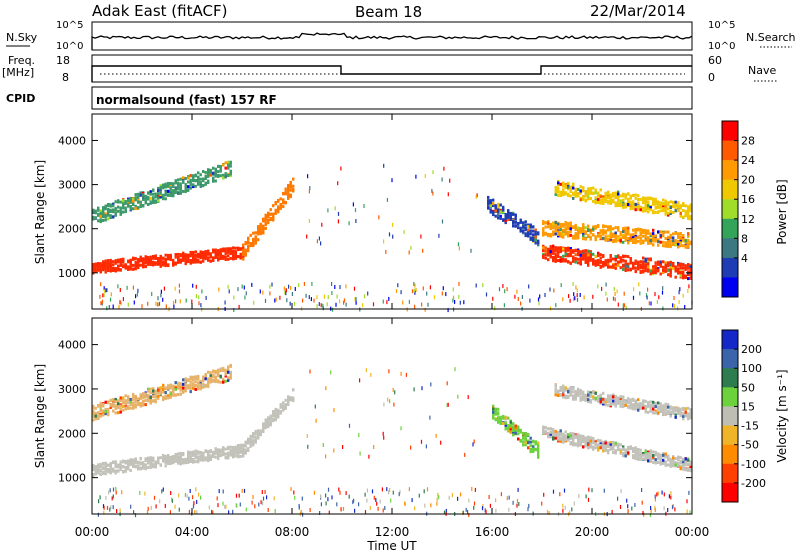 This screenshot has width=800, height=554. Describe the element at coordinates (730, 131) in the screenshot. I see `colorbar-segment` at that location.